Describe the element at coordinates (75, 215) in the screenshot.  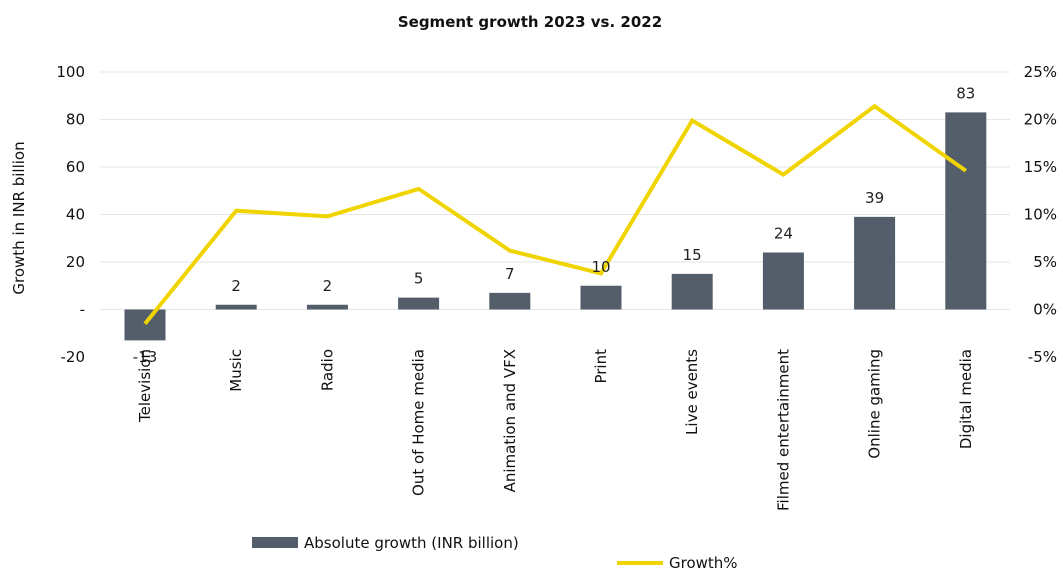
I see `left-tick-label: 40` at that location.